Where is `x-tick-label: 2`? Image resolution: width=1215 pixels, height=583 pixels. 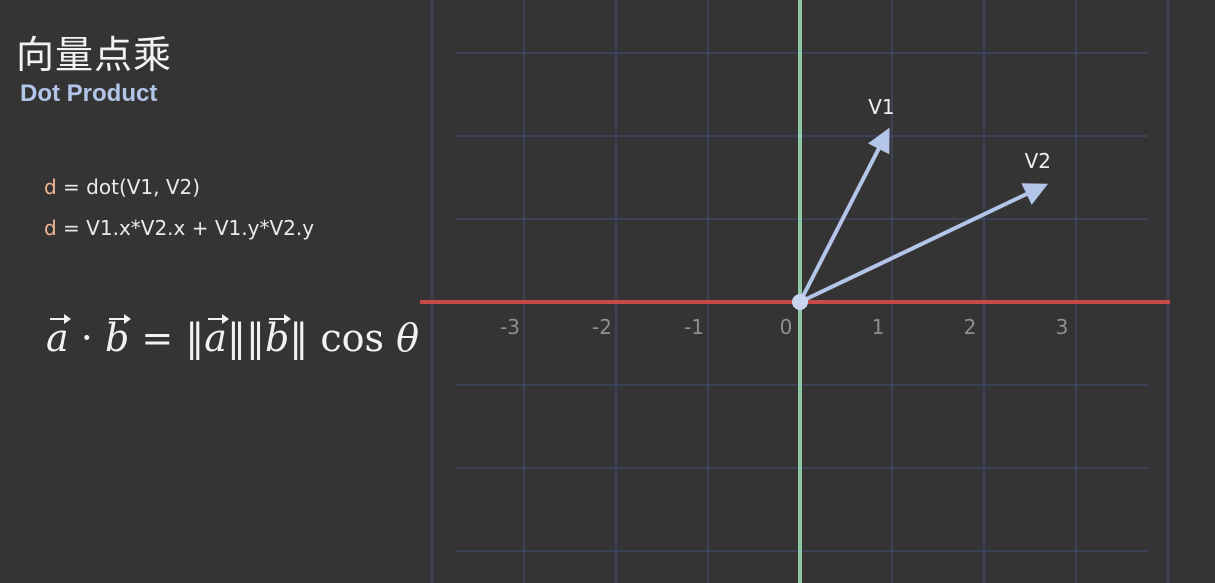
x-tick-label: 2 is located at coordinates (970, 327).